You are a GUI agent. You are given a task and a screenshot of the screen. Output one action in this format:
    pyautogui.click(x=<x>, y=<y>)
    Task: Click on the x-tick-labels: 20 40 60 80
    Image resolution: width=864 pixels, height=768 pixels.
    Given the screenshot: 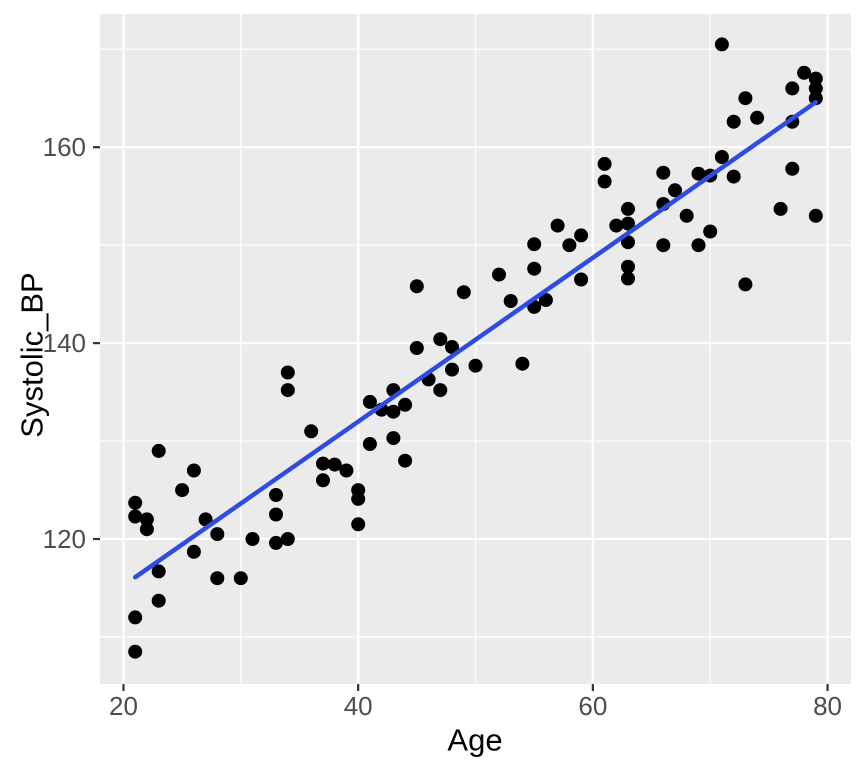 What is the action you would take?
    pyautogui.click(x=475, y=706)
    